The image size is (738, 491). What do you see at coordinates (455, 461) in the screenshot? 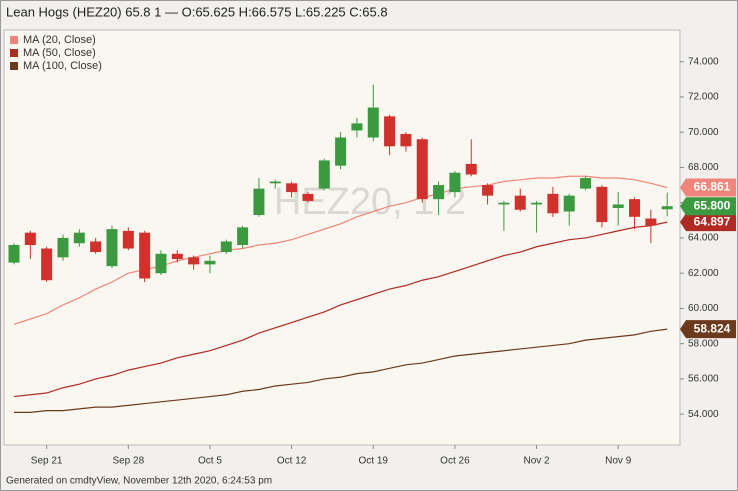
I see `x-tick-label: Oct 26` at bounding box center [455, 461].